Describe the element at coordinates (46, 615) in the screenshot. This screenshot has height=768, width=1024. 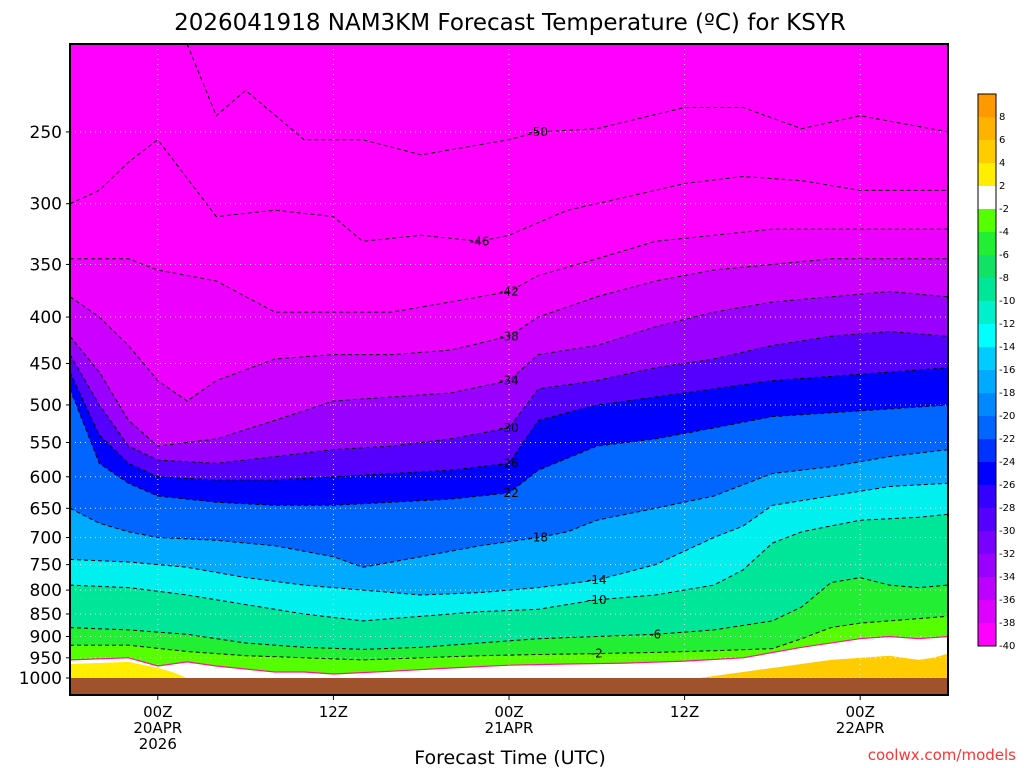
I see `y-tick-label-850: 850` at that location.